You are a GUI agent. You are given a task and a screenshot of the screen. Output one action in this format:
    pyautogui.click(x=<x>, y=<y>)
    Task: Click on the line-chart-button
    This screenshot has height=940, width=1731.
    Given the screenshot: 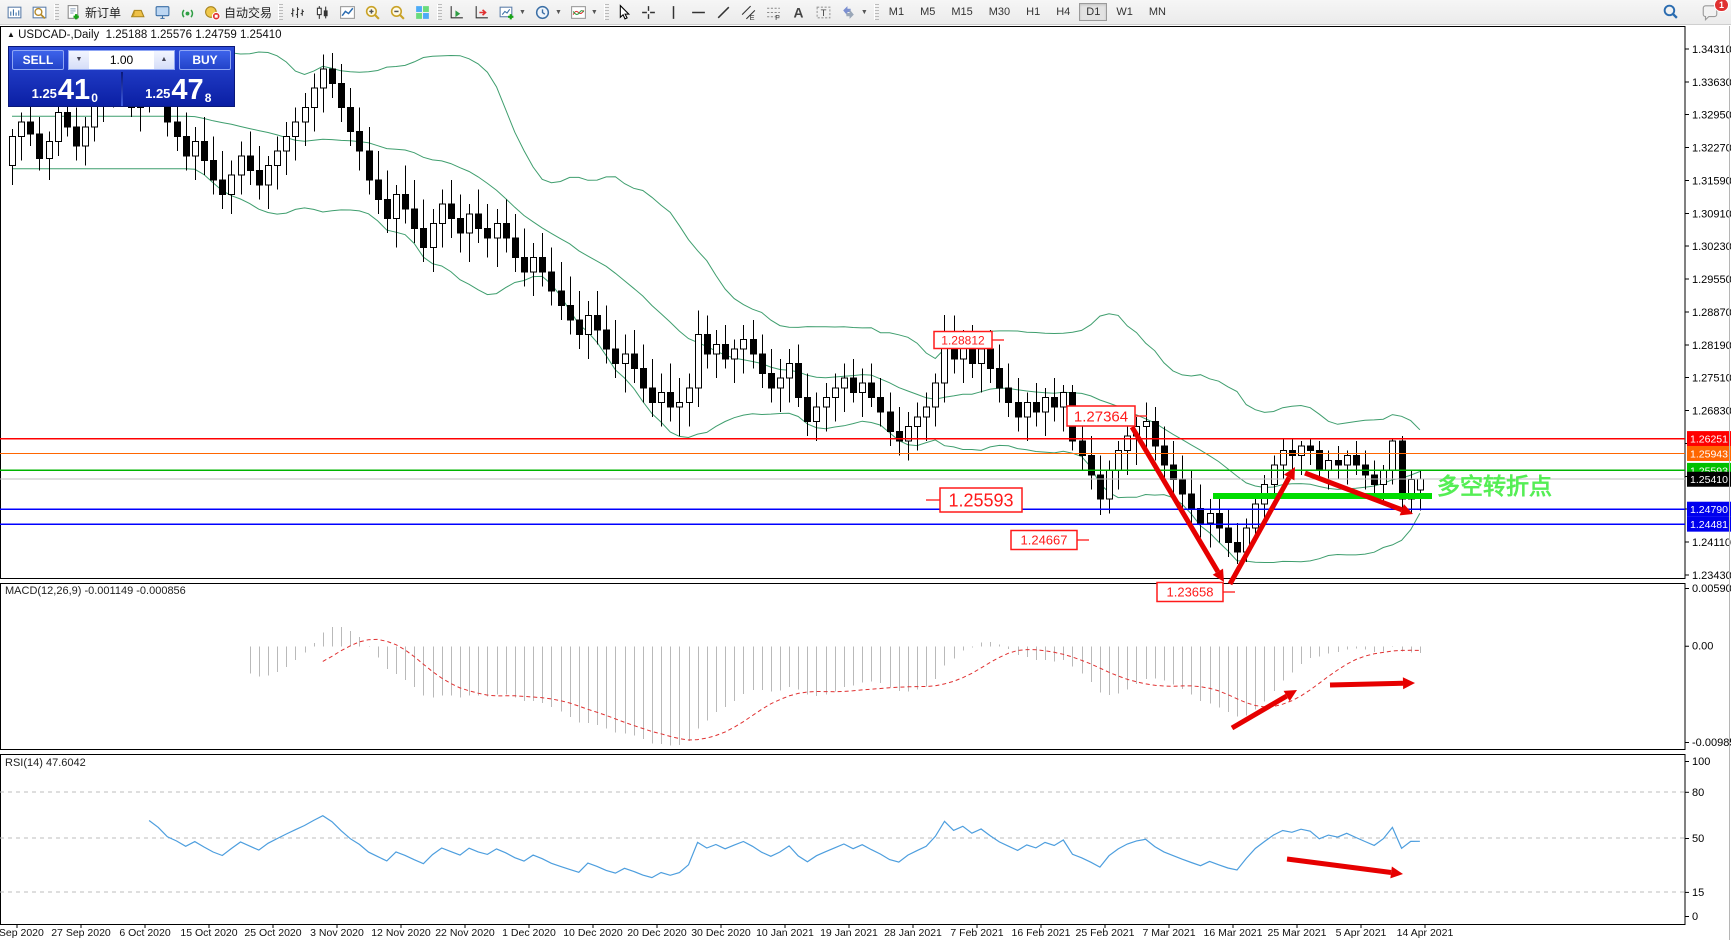 What is the action you would take?
    pyautogui.click(x=347, y=12)
    